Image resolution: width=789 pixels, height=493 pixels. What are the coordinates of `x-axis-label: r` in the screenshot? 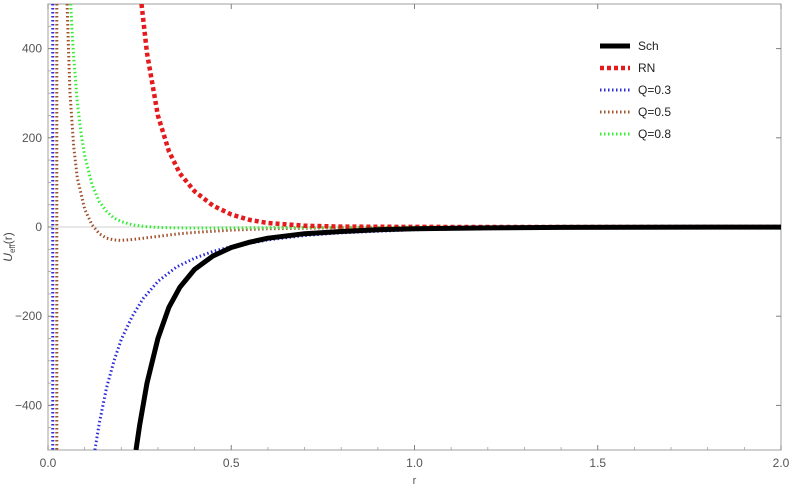 It's located at (415, 481).